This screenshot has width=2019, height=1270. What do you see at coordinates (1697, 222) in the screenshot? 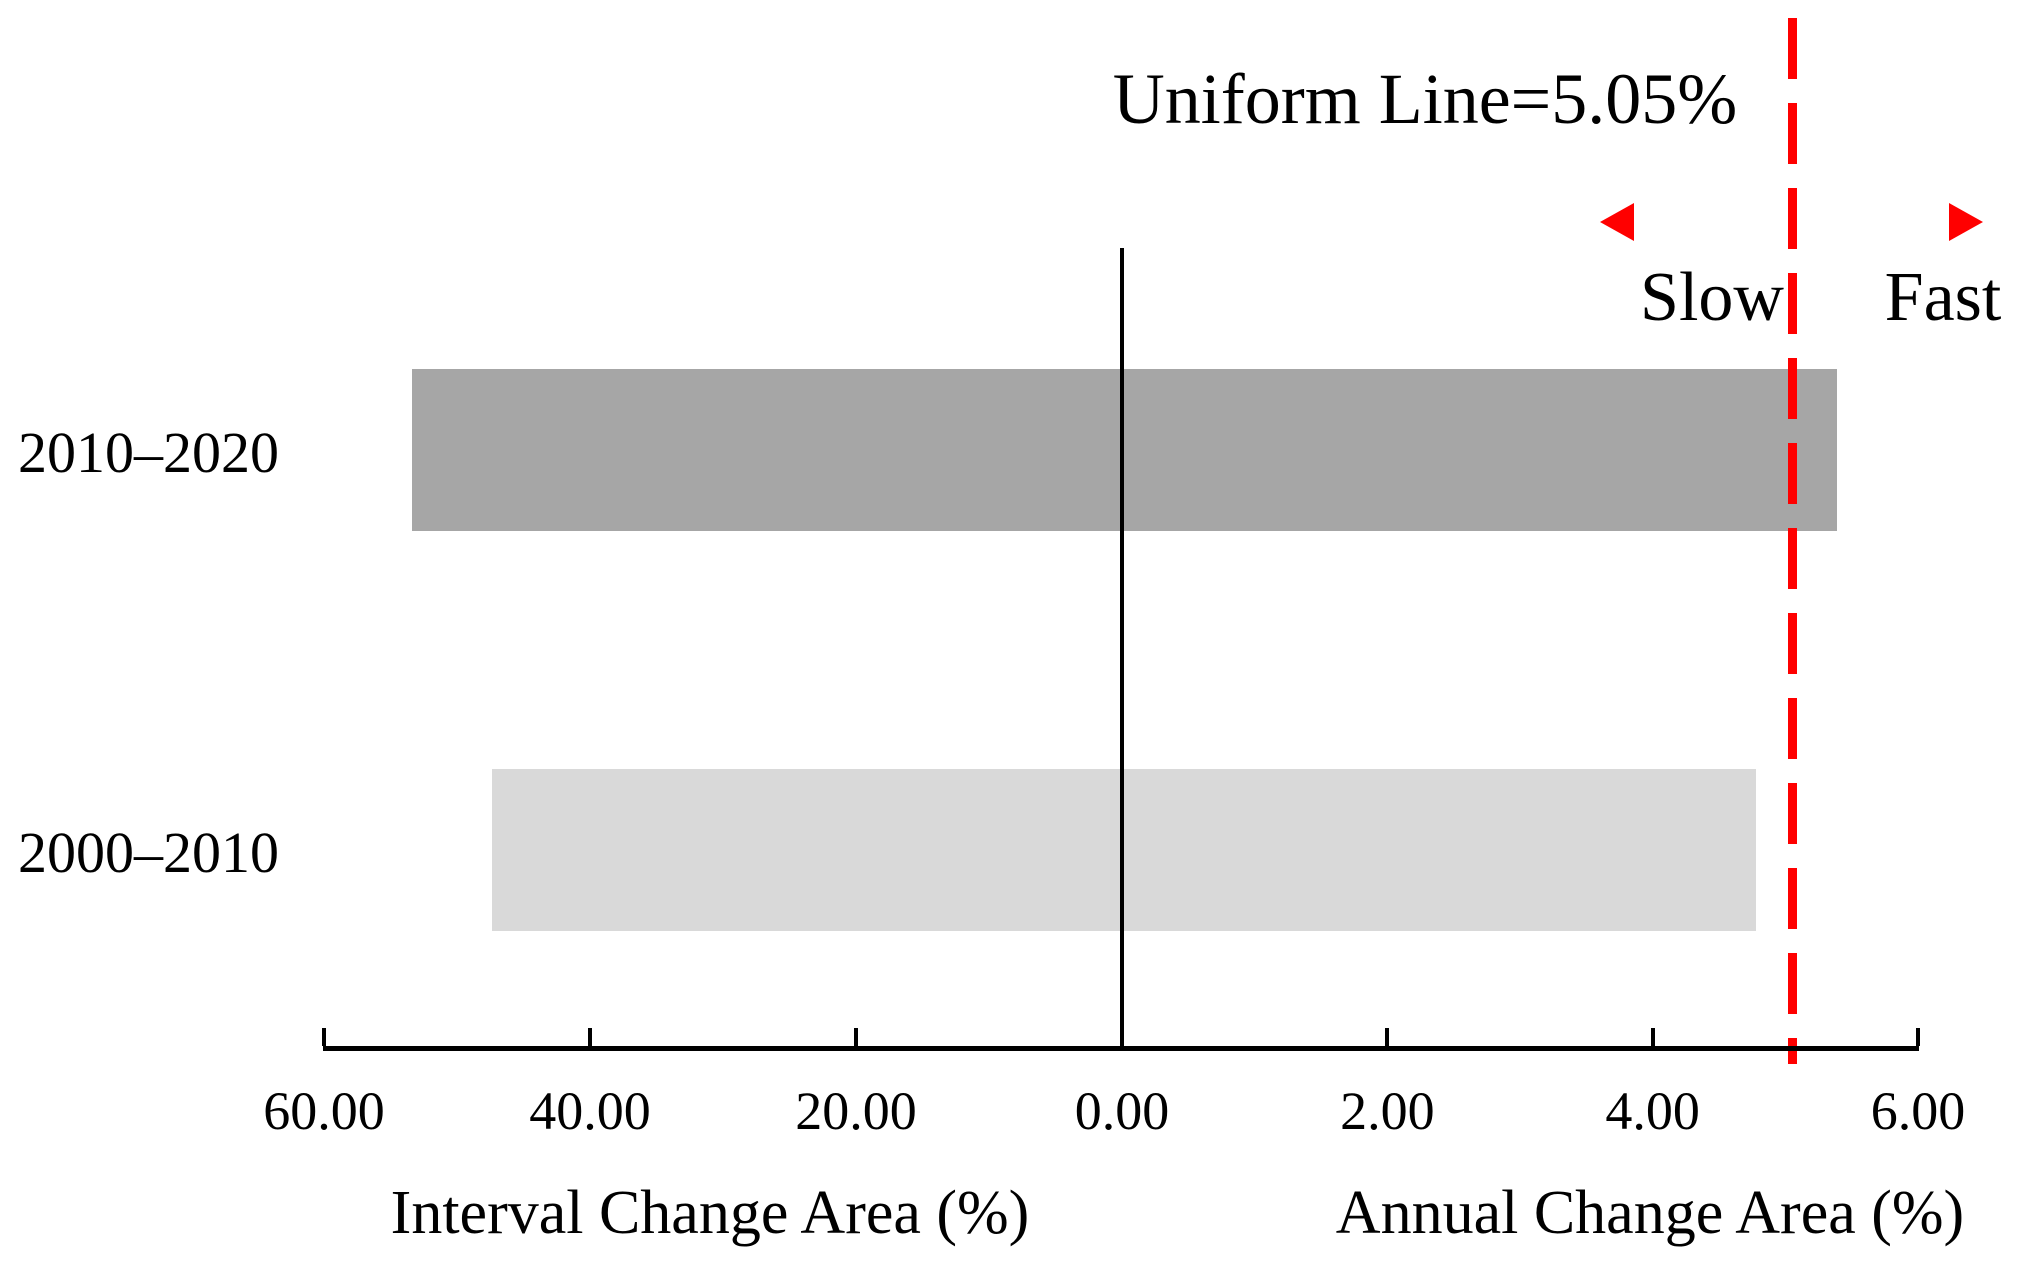
I see `slow-arrow-shaft` at bounding box center [1697, 222].